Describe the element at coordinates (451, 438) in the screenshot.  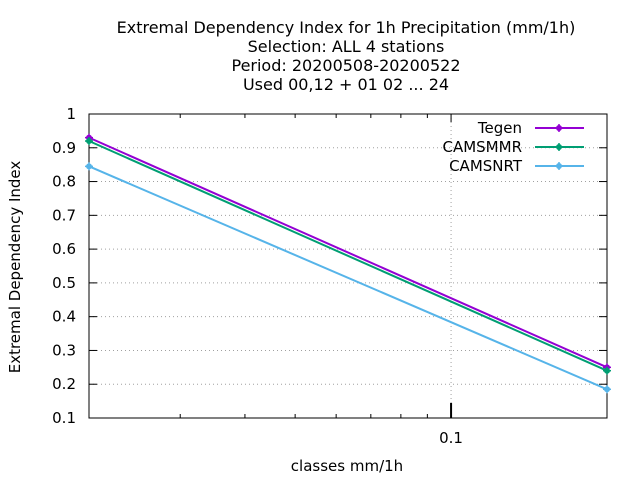
I see `x-tick-label: 0.1` at that location.